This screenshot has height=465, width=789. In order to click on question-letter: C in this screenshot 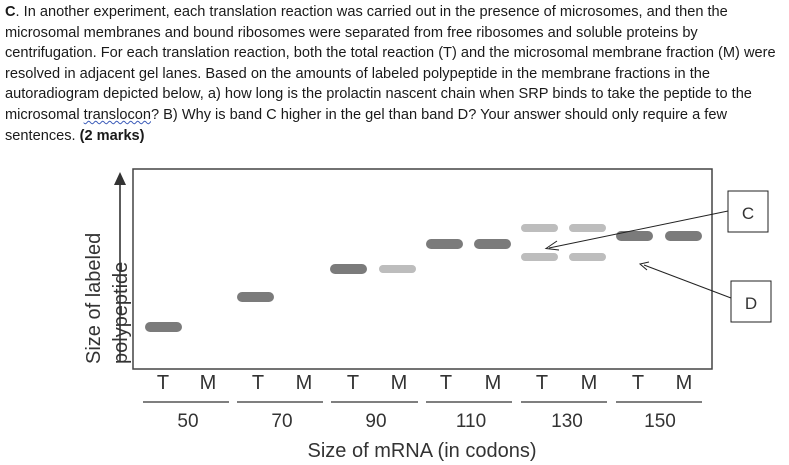, I will do `click(10, 12)`.